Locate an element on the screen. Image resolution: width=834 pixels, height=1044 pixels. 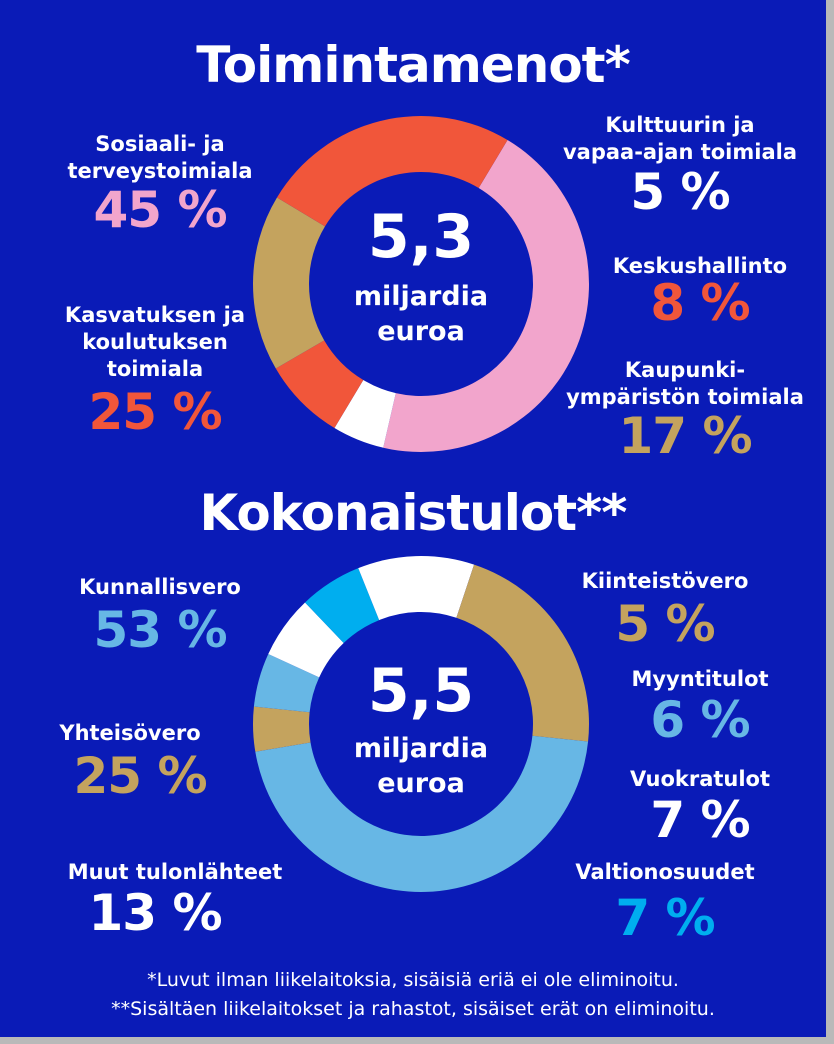
label-line: Keskushallinto is located at coordinates (700, 266).